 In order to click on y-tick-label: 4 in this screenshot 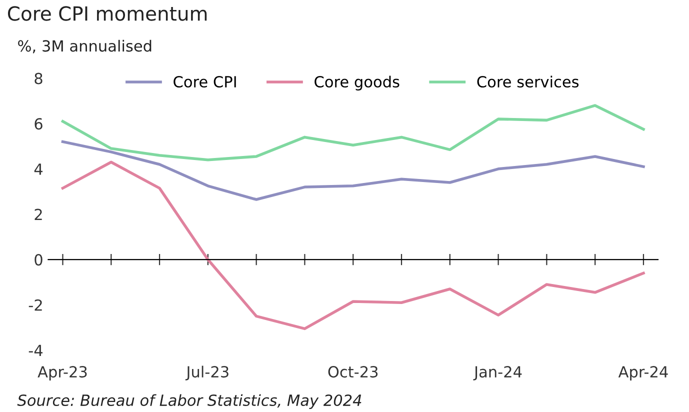, I will do `click(38, 169)`.